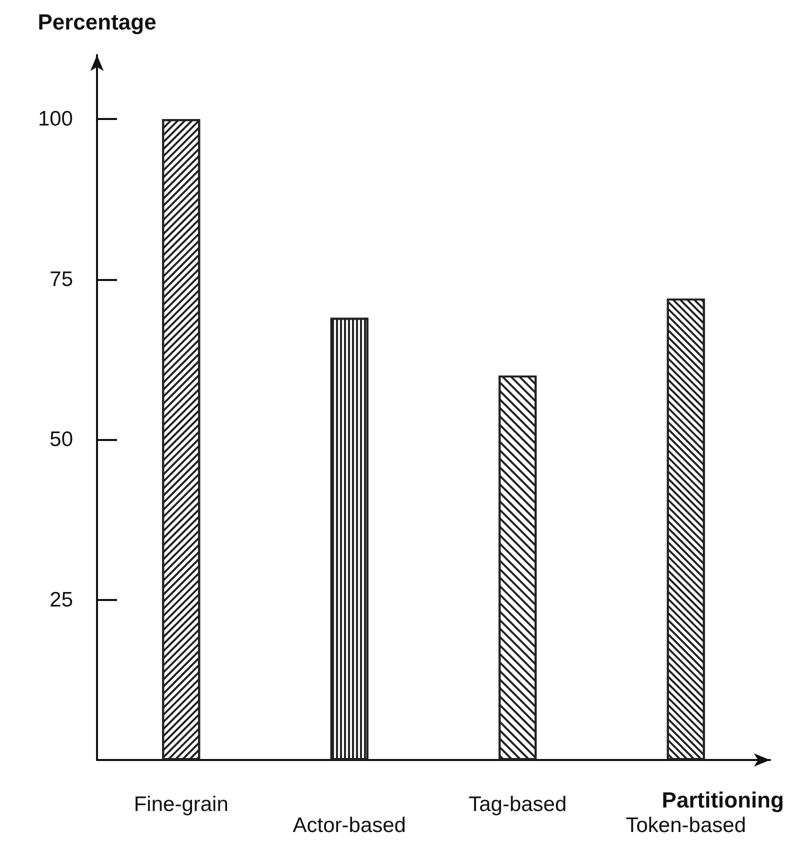 This screenshot has height=864, width=795. Describe the element at coordinates (349, 825) in the screenshot. I see `x-tick-label: Actor-based` at that location.